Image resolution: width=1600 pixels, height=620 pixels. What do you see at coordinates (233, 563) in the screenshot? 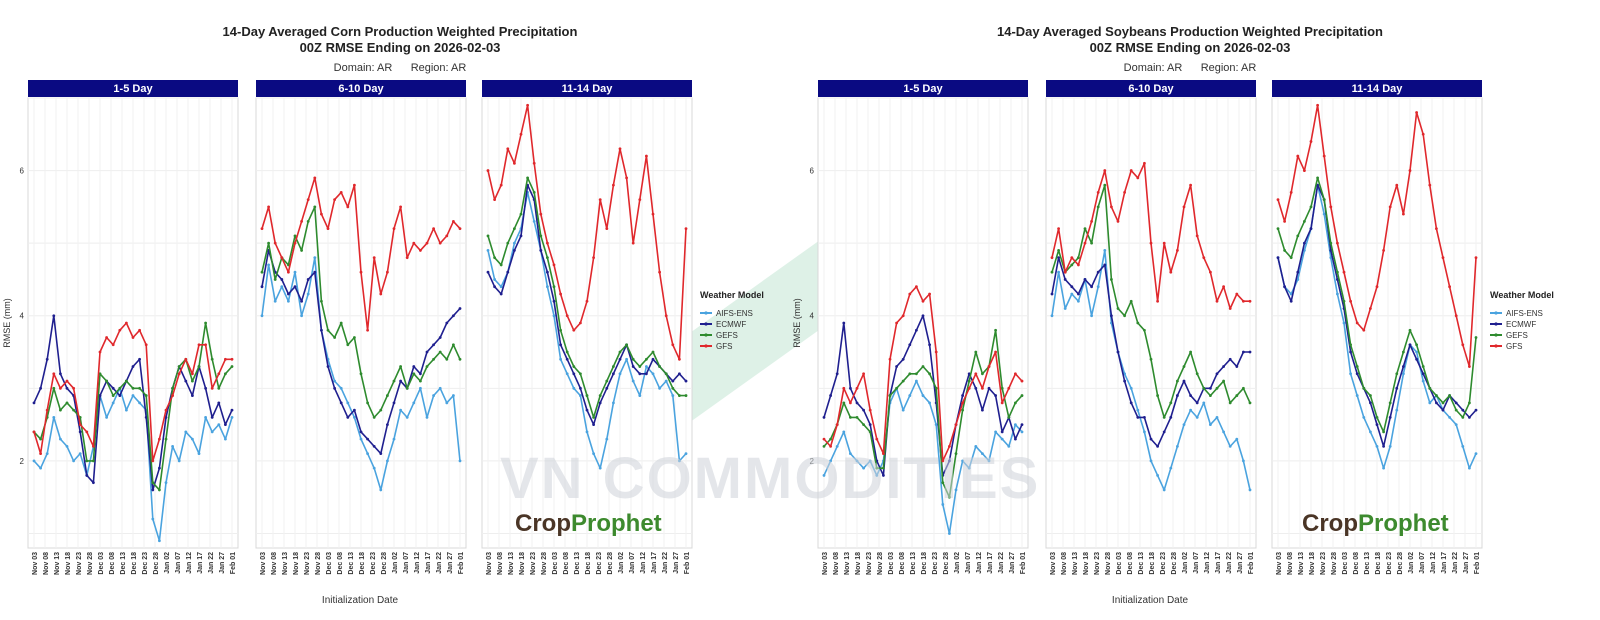
I see `x-tick-label: Feb 01` at bounding box center [233, 563].